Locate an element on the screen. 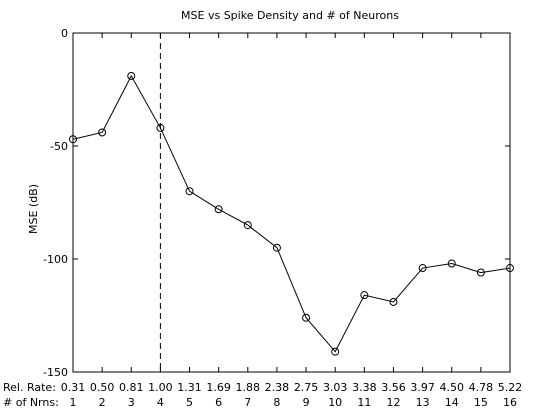 The height and width of the screenshot is (420, 560). y-tick-label: -100 is located at coordinates (55, 259).